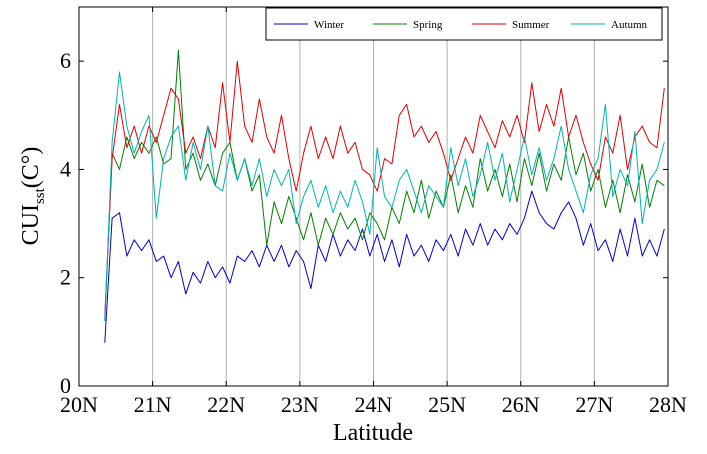 The width and height of the screenshot is (707, 454). What do you see at coordinates (40, 195) in the screenshot?
I see `y-axis-label-sub: sst` at bounding box center [40, 195].